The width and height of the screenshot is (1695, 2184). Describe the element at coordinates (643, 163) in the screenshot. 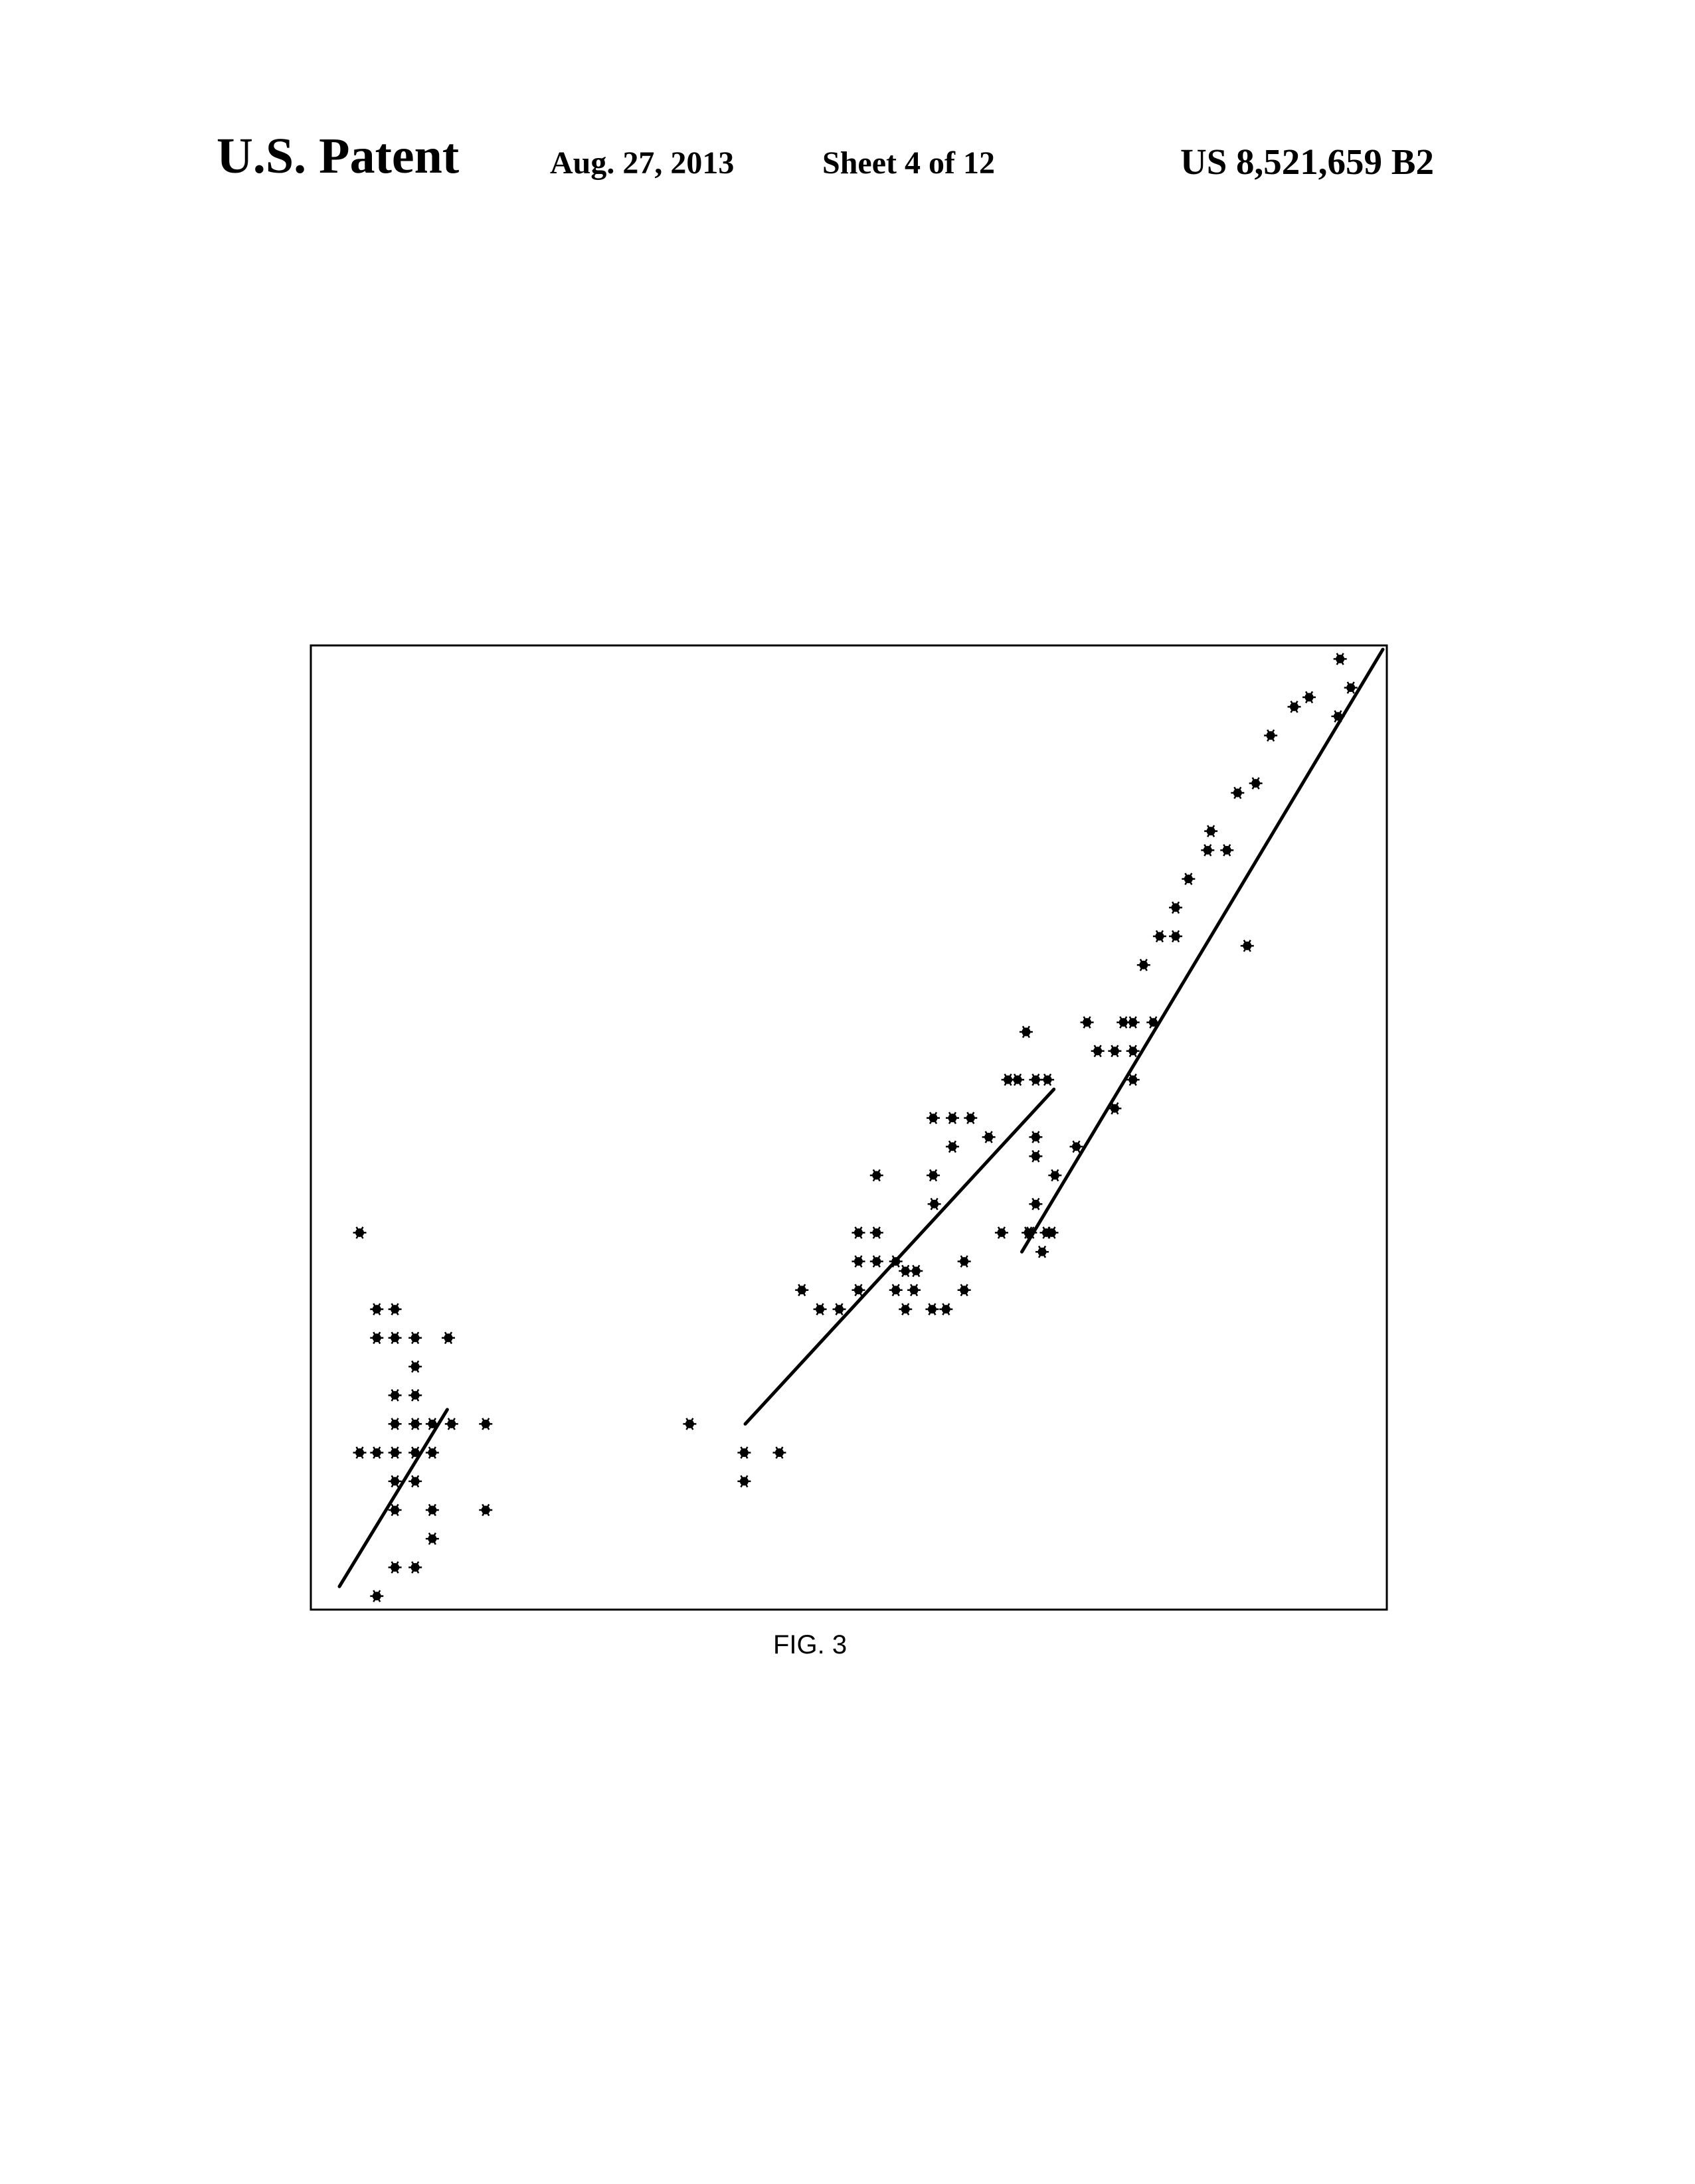

I see `patent-date: Aug. 27, 2013` at that location.